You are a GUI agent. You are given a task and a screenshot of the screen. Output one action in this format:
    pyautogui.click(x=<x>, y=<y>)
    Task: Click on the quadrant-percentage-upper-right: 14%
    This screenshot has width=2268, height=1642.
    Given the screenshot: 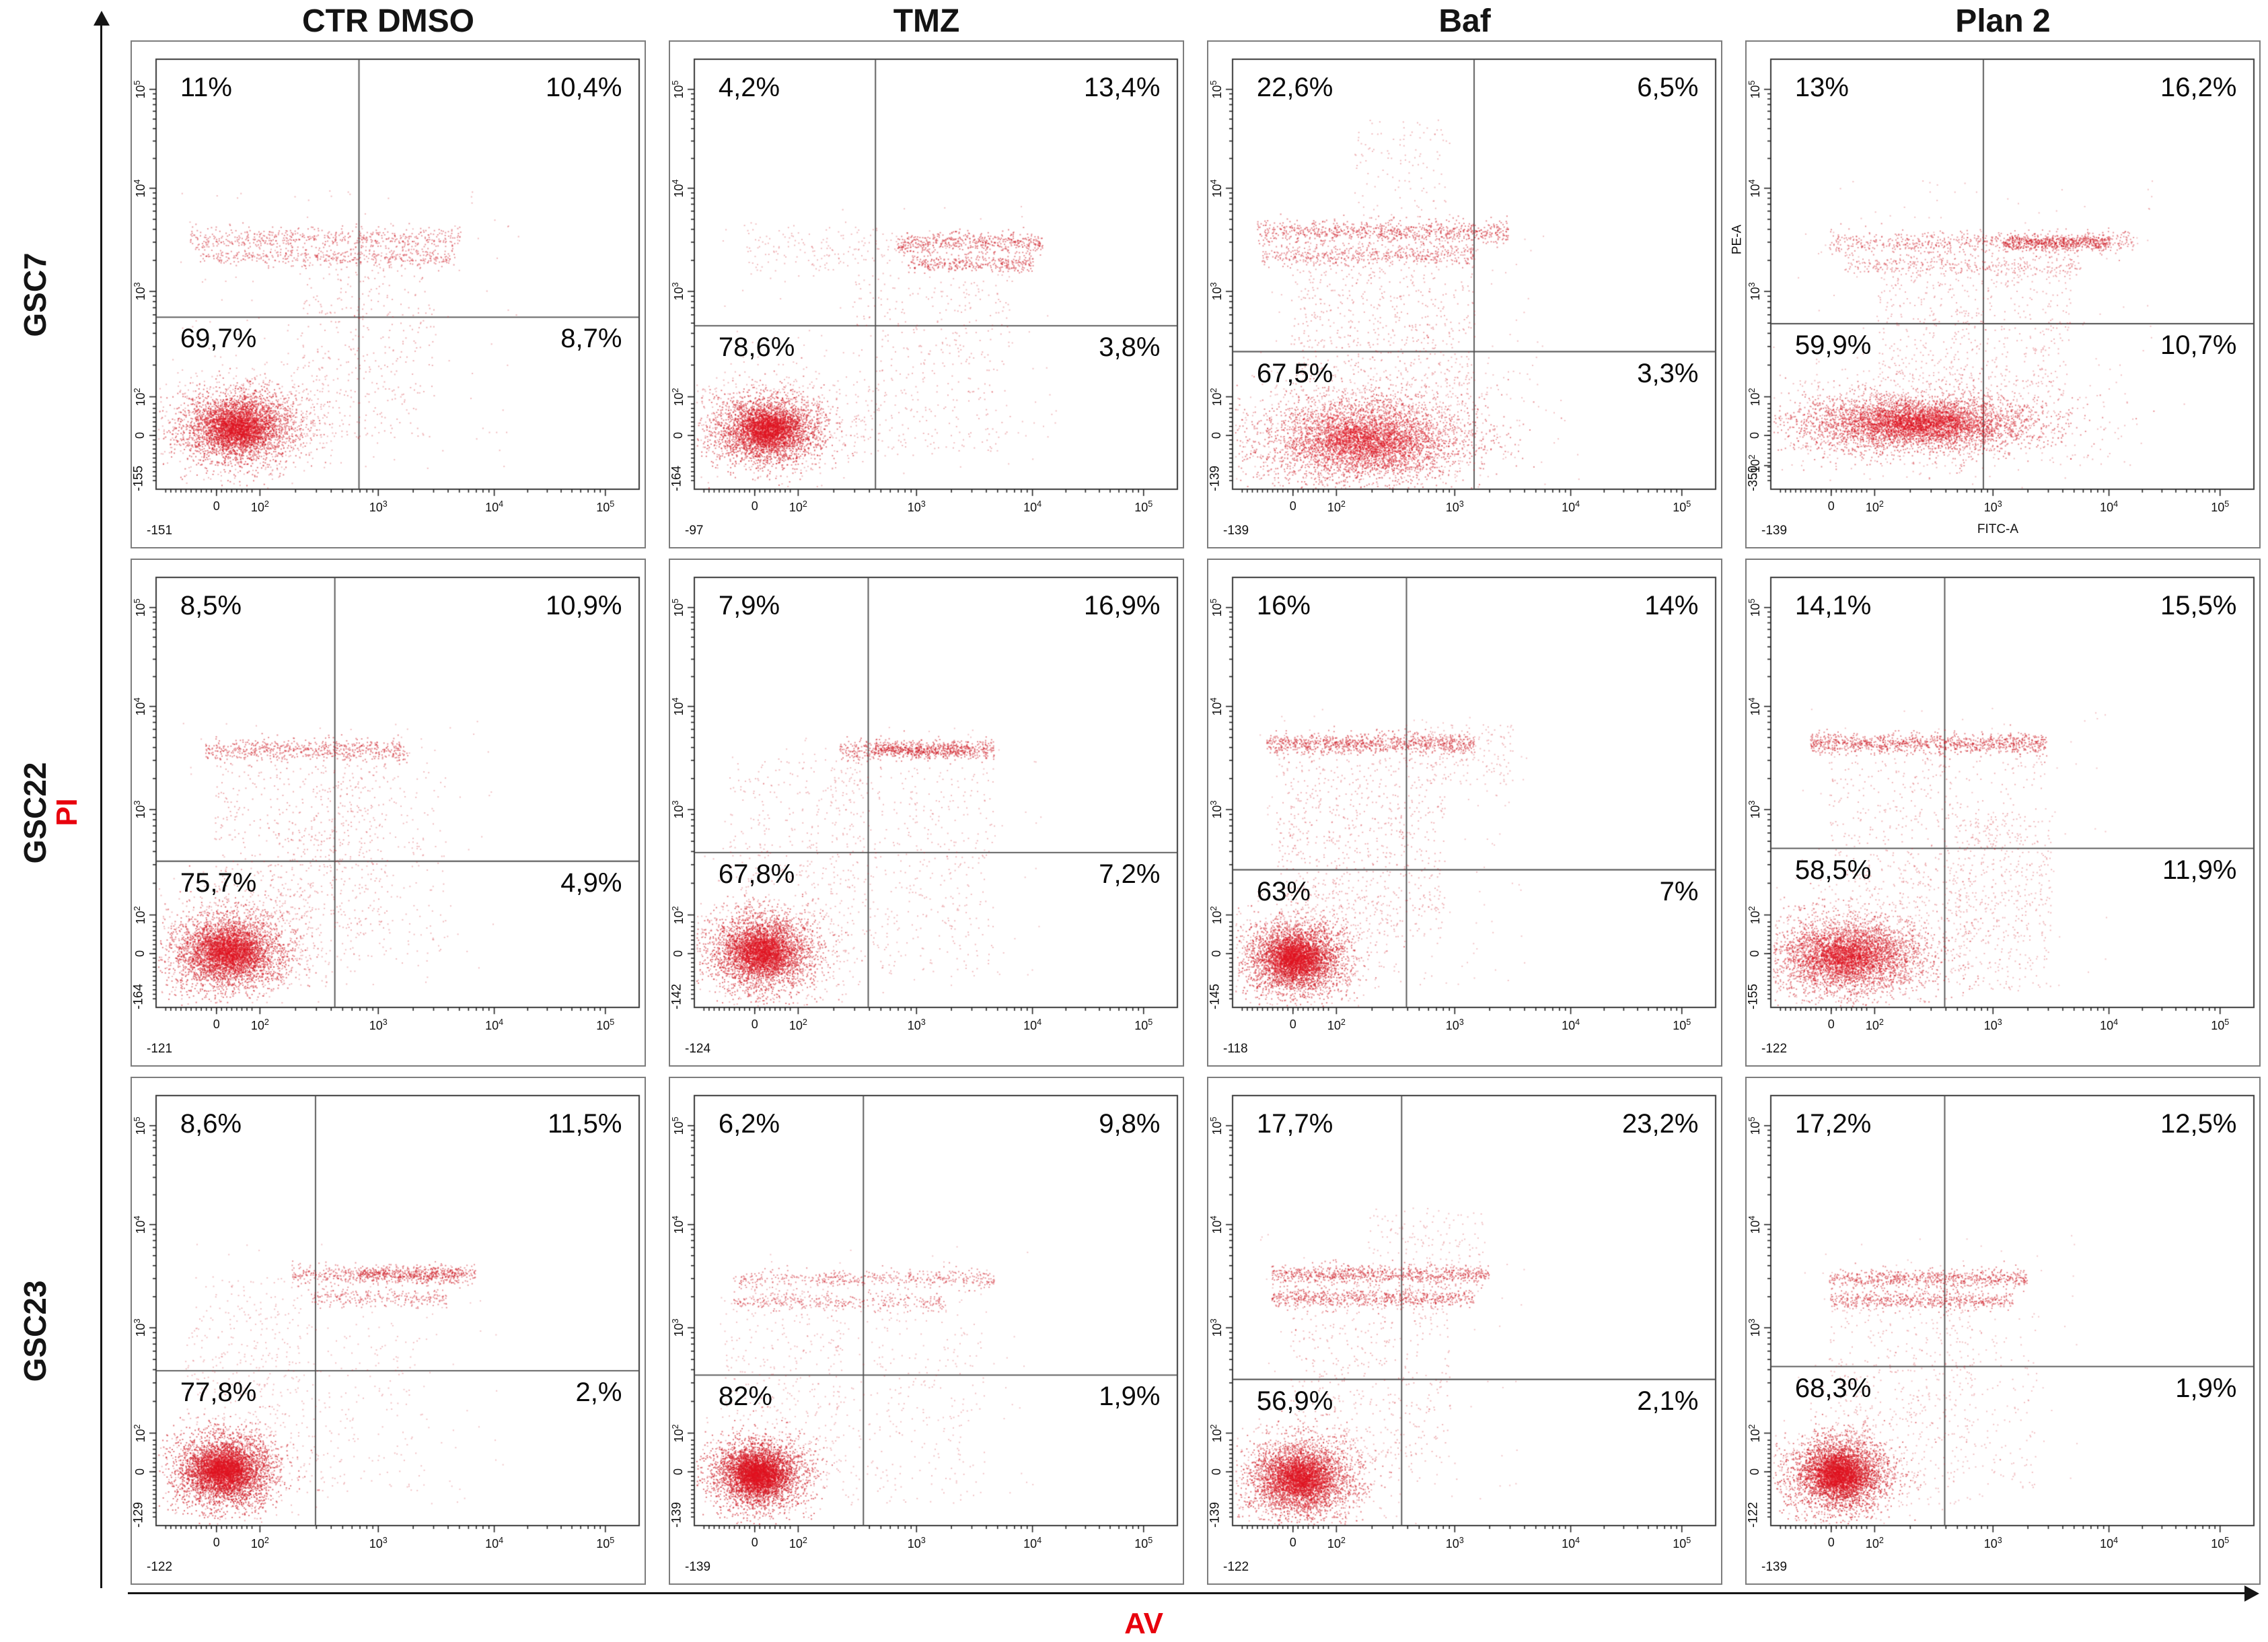 What is the action you would take?
    pyautogui.click(x=1672, y=606)
    